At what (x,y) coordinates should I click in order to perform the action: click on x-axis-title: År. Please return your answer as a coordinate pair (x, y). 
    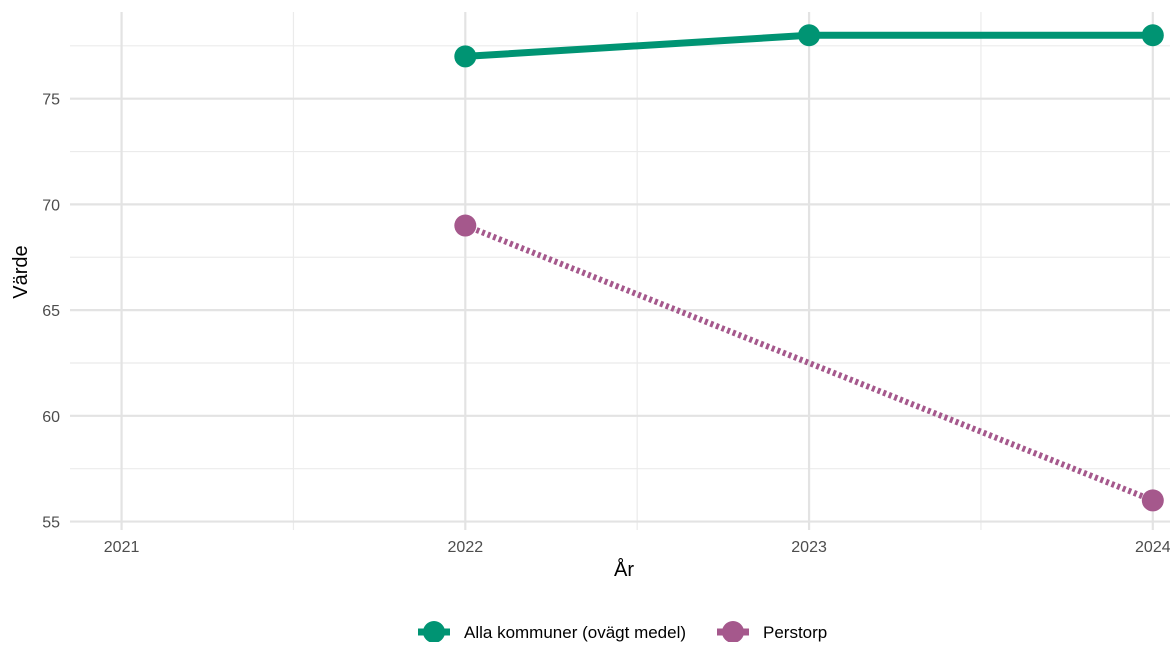
    Looking at the image, I should click on (624, 569).